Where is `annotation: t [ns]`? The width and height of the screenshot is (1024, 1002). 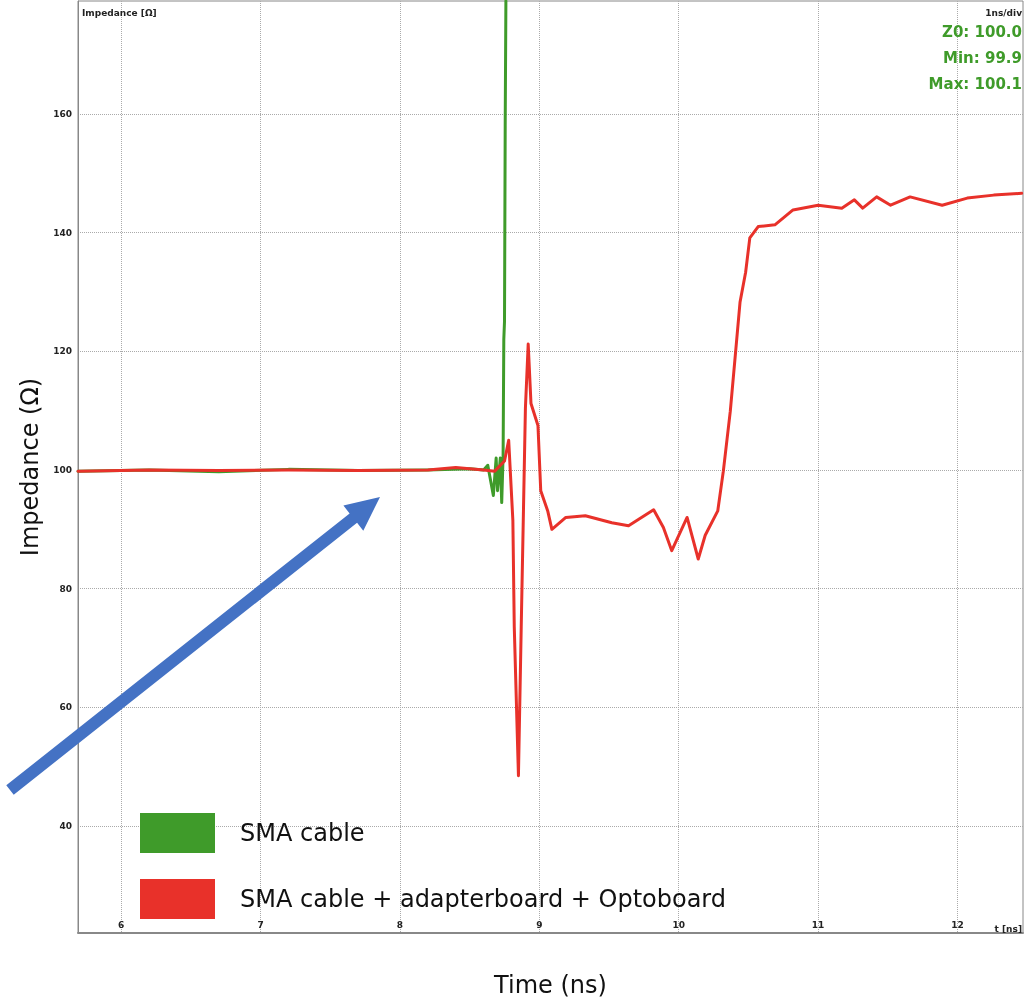 annotation: t [ns] is located at coordinates (1008, 928).